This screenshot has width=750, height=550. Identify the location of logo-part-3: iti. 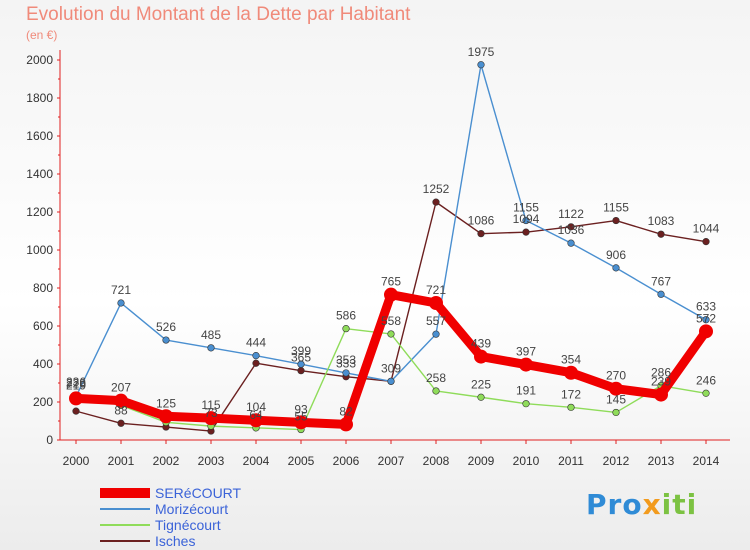
(679, 504).